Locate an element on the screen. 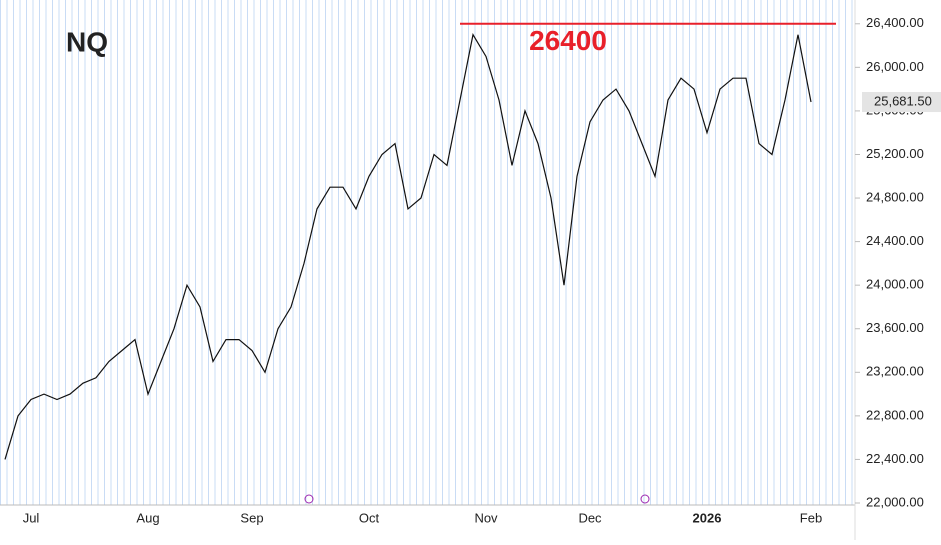  x-tick-label: Feb is located at coordinates (811, 517).